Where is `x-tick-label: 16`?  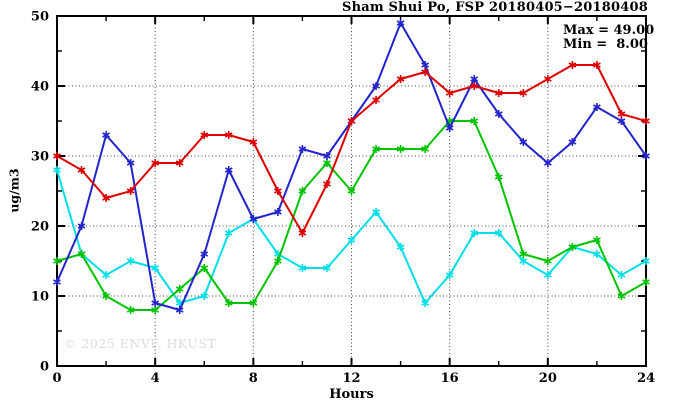 x-tick-label: 16 is located at coordinates (450, 378).